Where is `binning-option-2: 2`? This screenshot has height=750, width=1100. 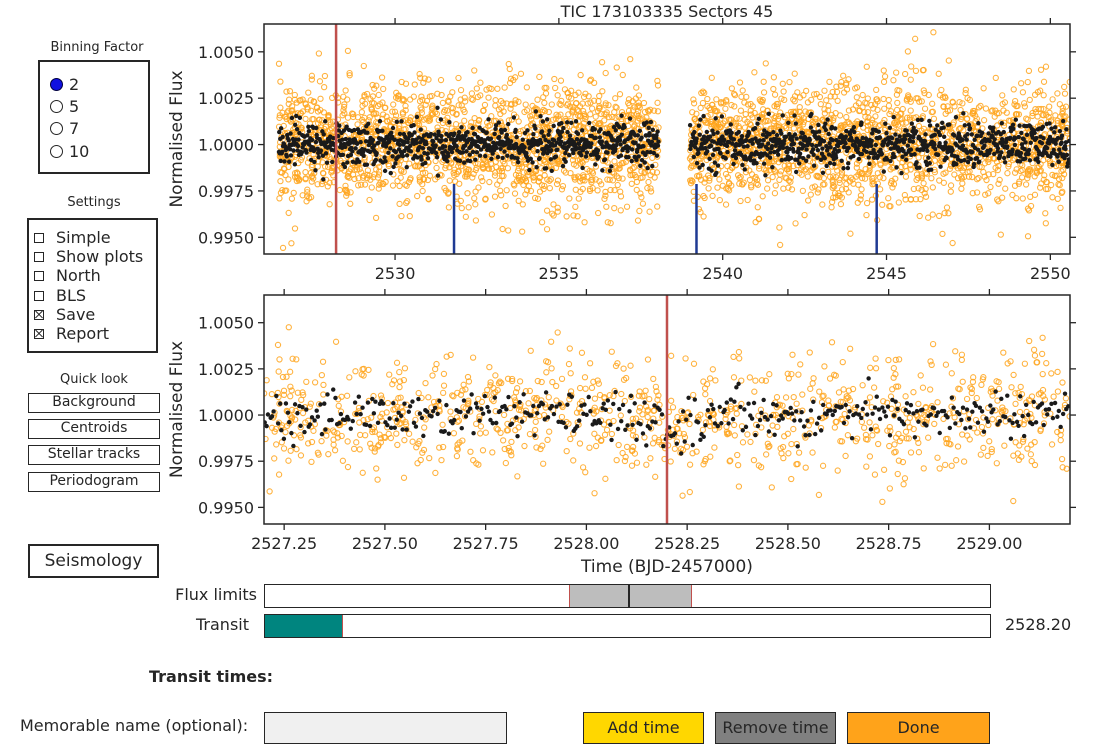
binning-option-2: 2 is located at coordinates (64, 84).